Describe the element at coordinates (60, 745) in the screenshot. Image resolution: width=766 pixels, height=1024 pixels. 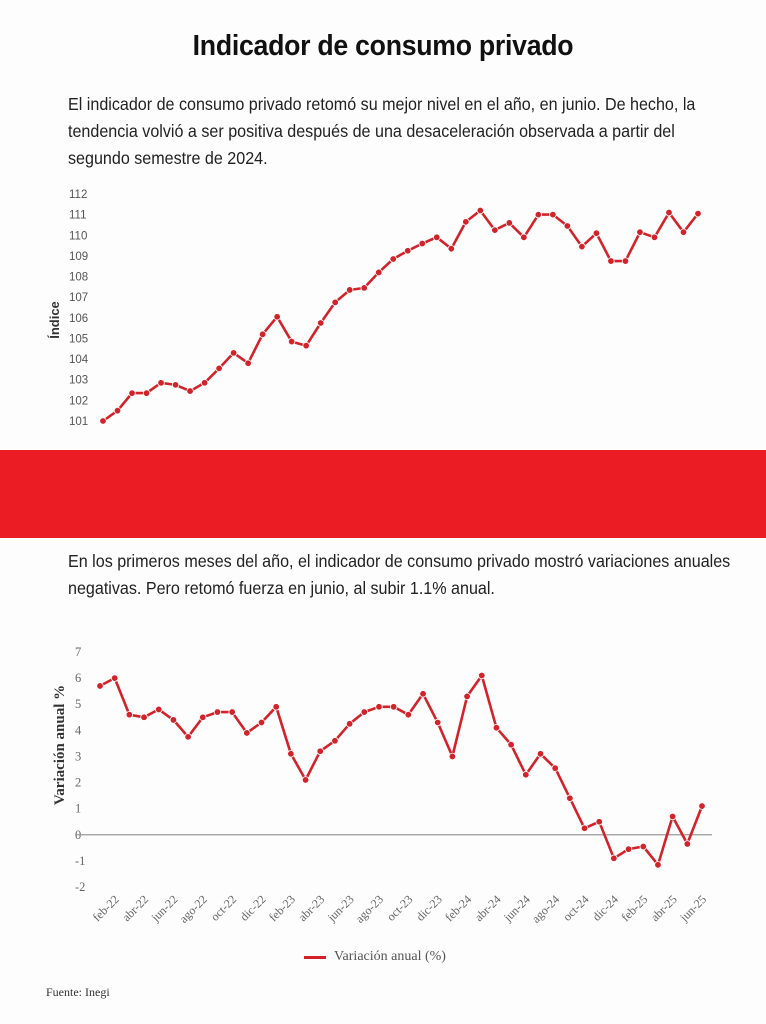
I see `y-axis-label: Variación anual %` at that location.